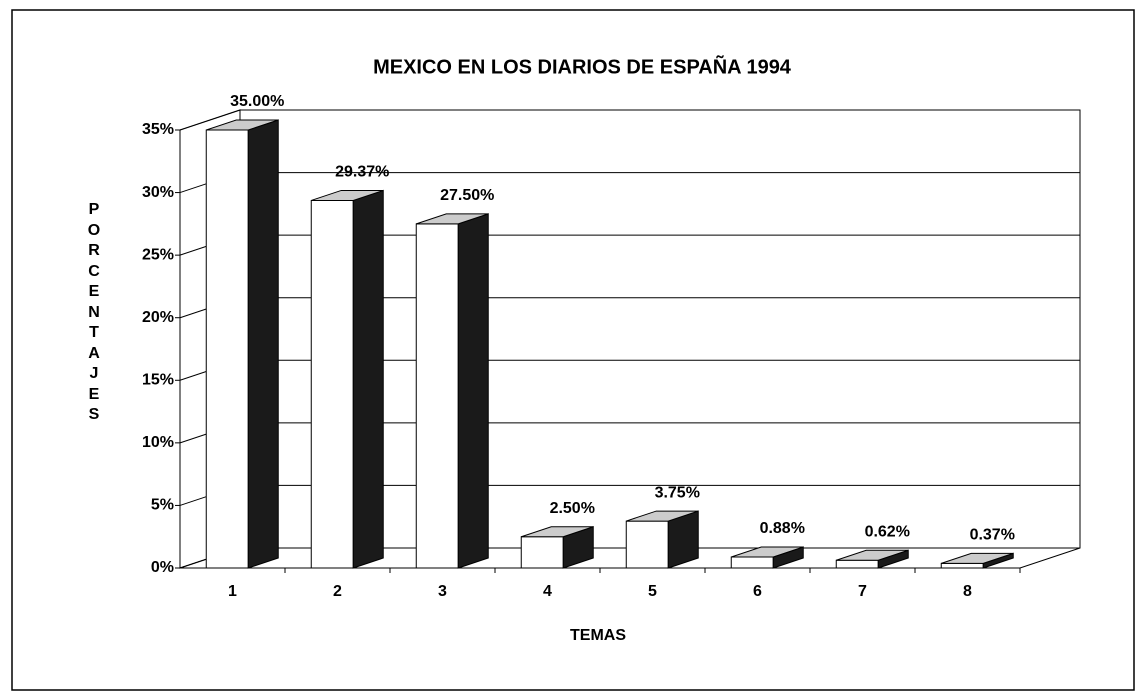 The width and height of the screenshot is (1135, 691). I want to click on x-axis-label: TEMAS, so click(598, 635).